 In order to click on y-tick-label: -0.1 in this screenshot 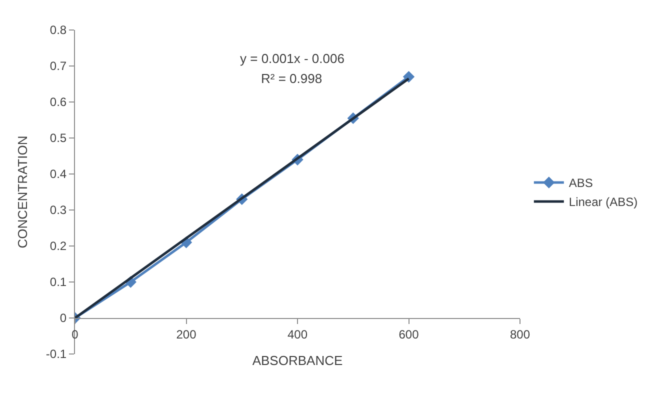, I will do `click(56, 354)`.